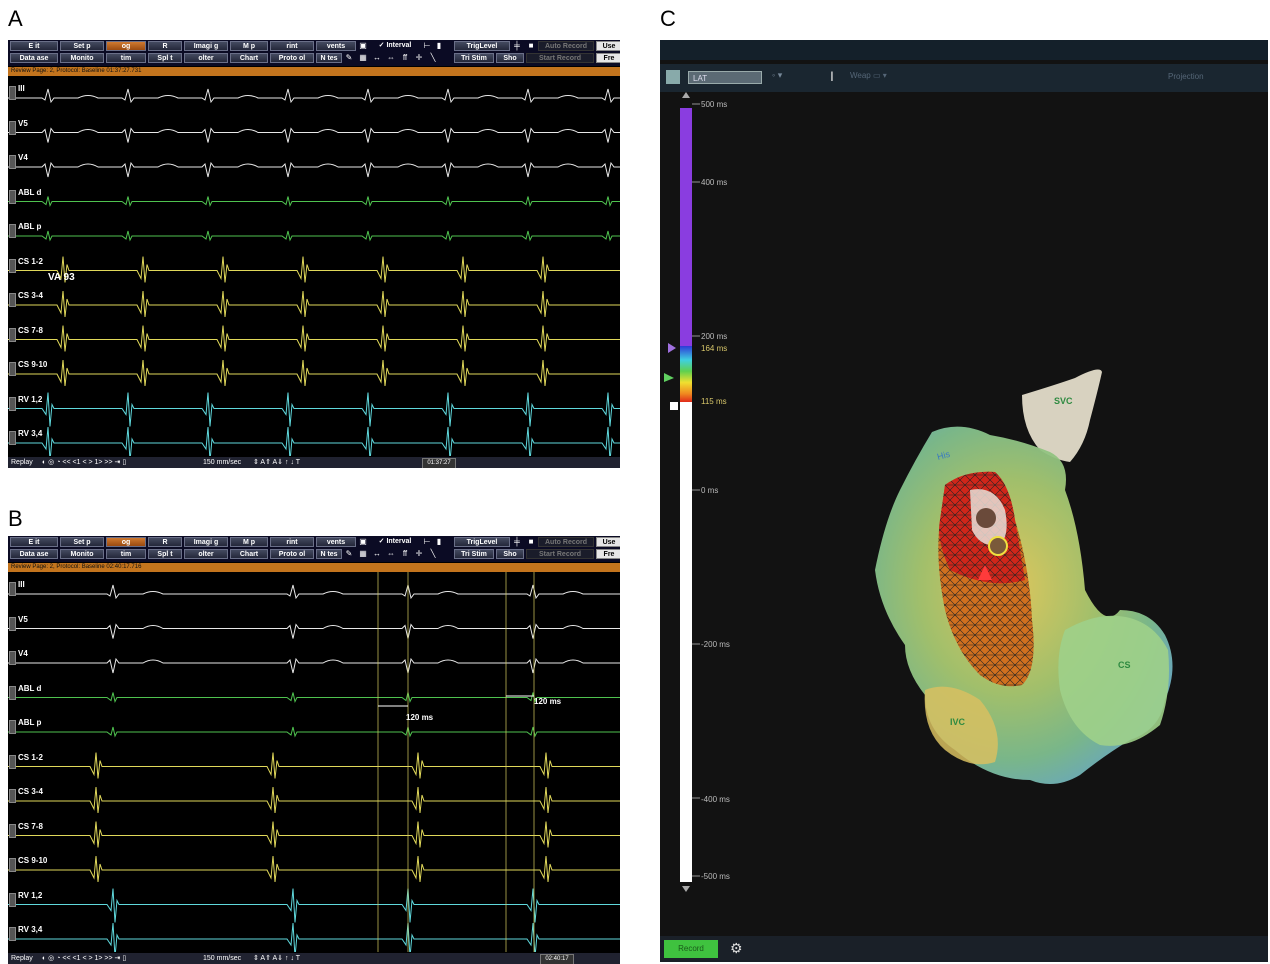 The image size is (1270, 964). I want to click on gear-icon: ⚙, so click(736, 948).